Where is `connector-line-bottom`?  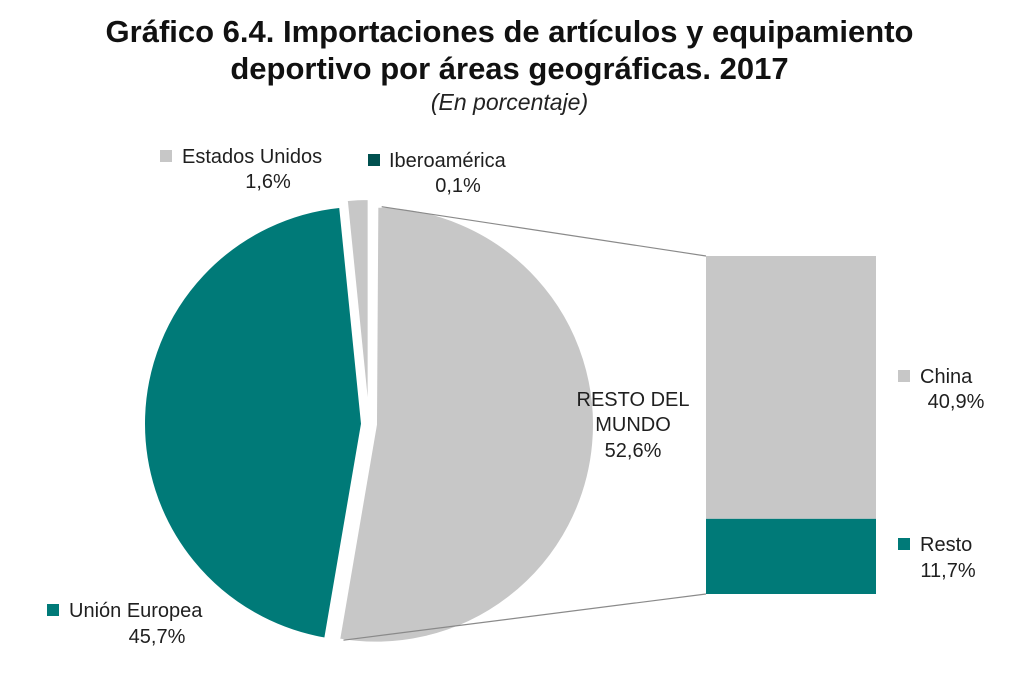 connector-line-bottom is located at coordinates (525, 617).